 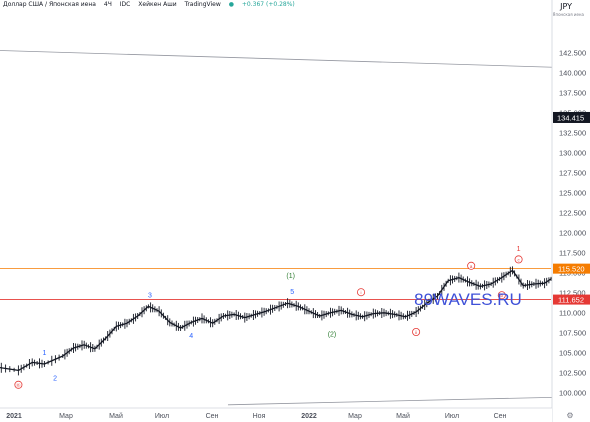 I want to click on price-axis, so click(x=571, y=211).